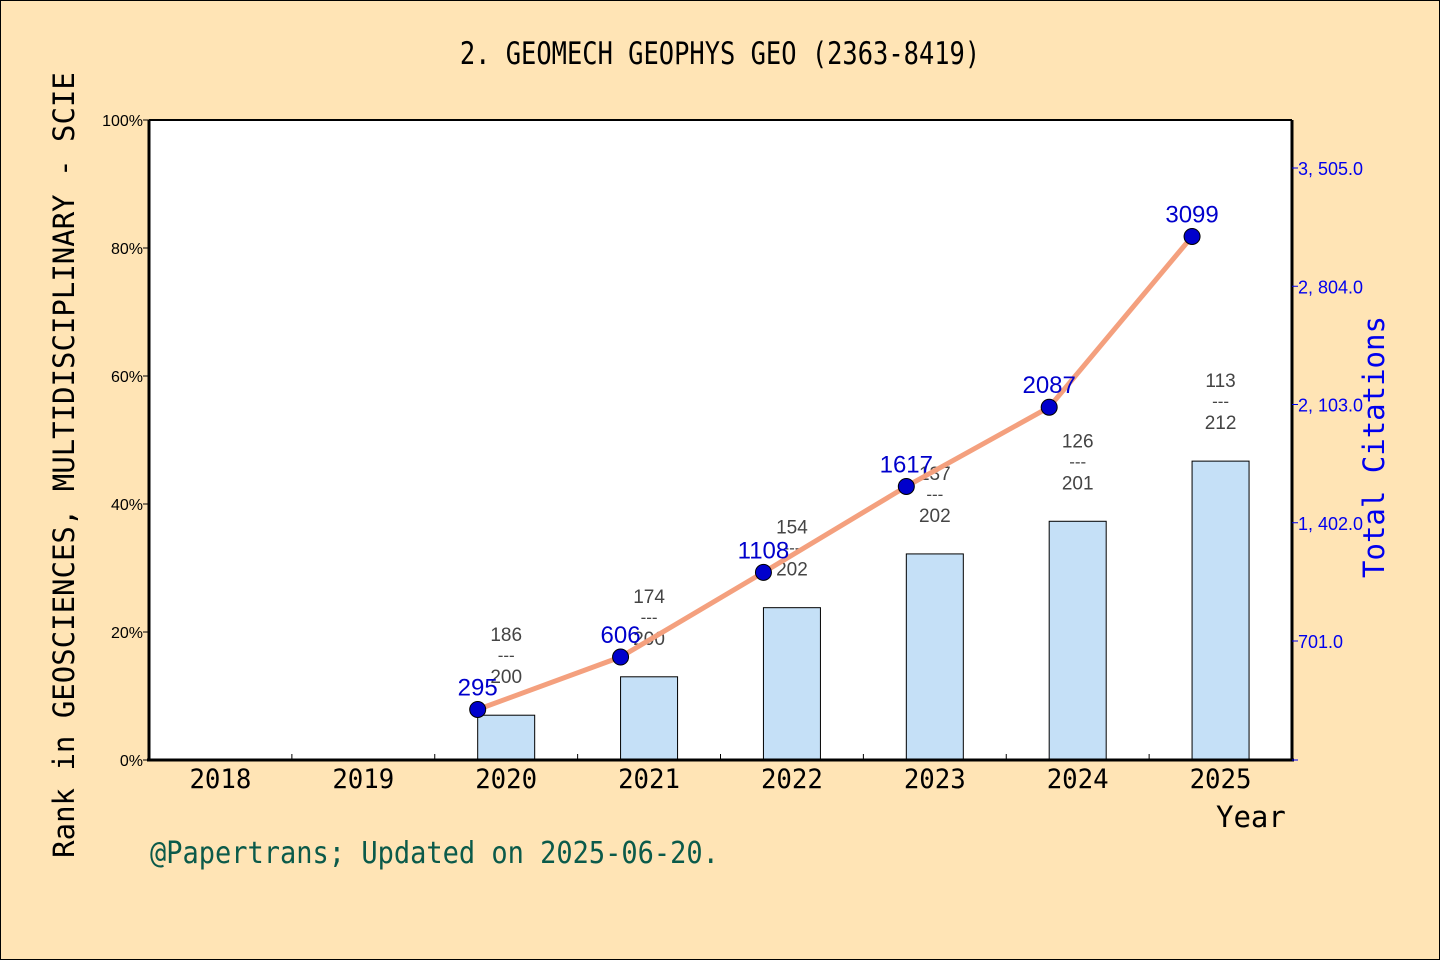 The image size is (1440, 960). What do you see at coordinates (127, 633) in the screenshot?
I see `left-tick-label: 20%` at bounding box center [127, 633].